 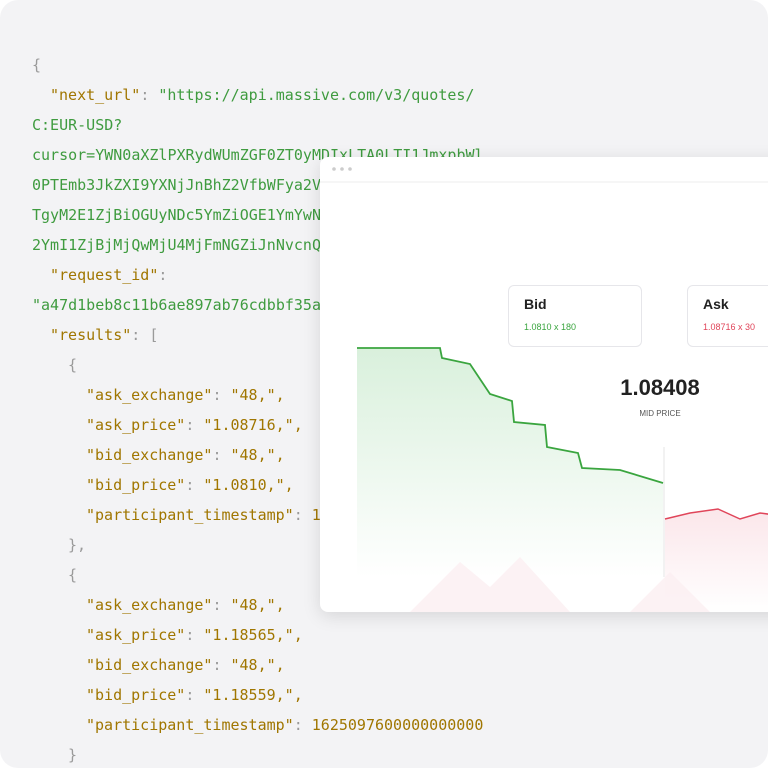 What do you see at coordinates (560, 584) in the screenshot?
I see `background-shape` at bounding box center [560, 584].